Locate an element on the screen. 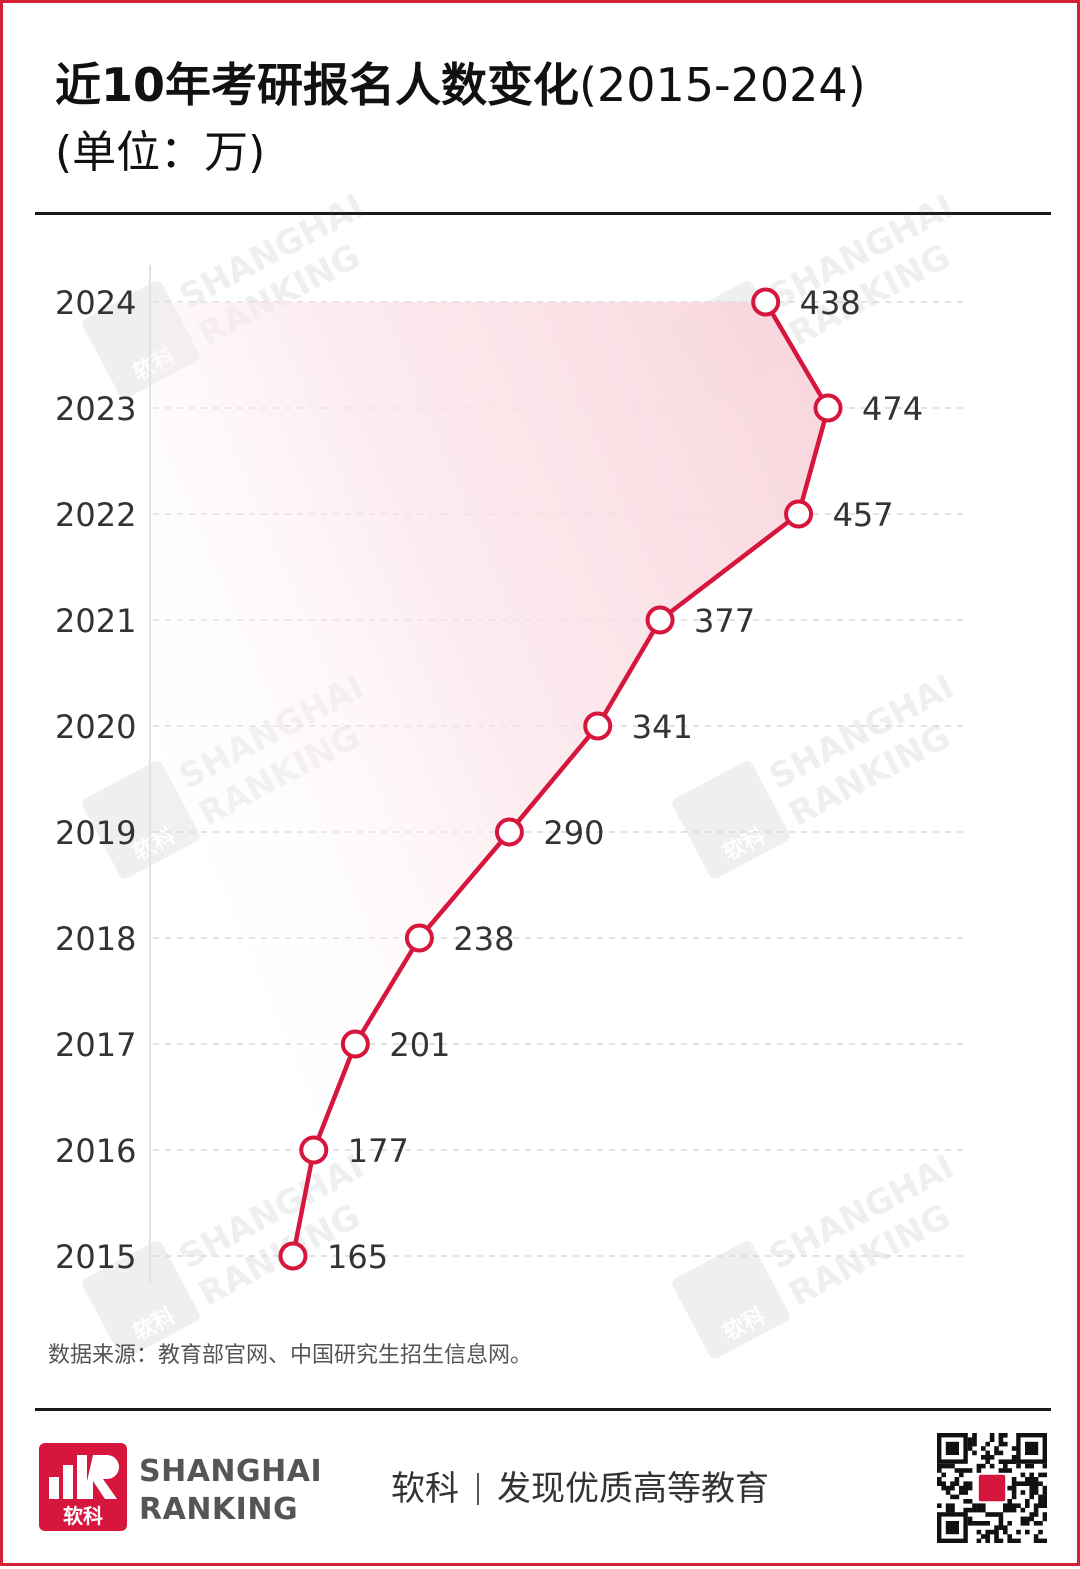  y-tick-label: 2018 is located at coordinates (95, 939).